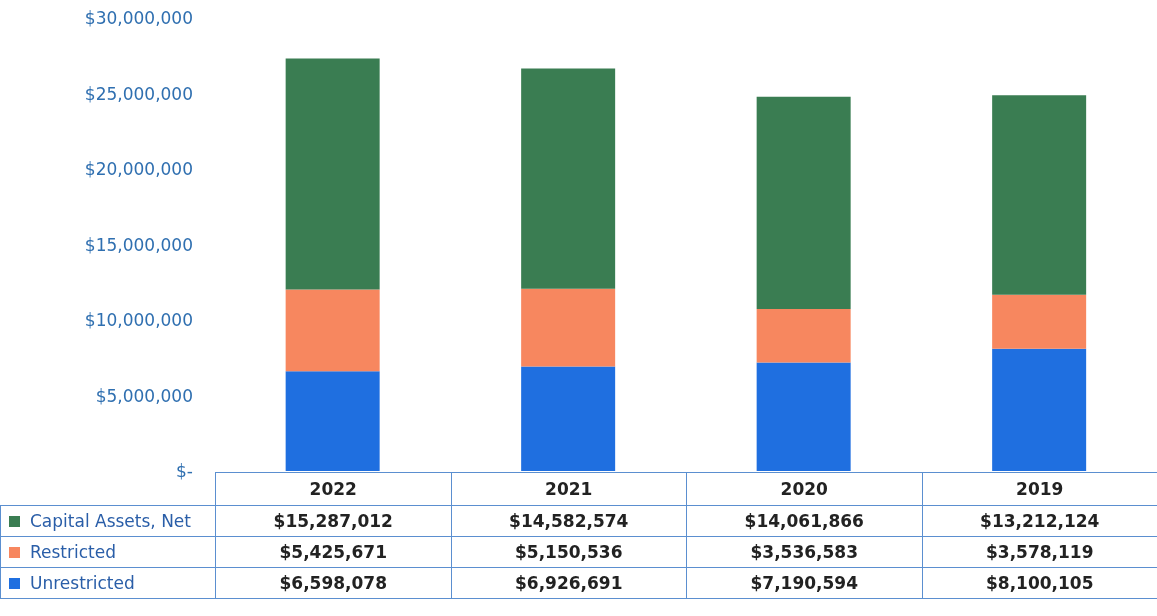  Describe the element at coordinates (1039, 488) in the screenshot. I see `x-tick-label: 2019` at that location.